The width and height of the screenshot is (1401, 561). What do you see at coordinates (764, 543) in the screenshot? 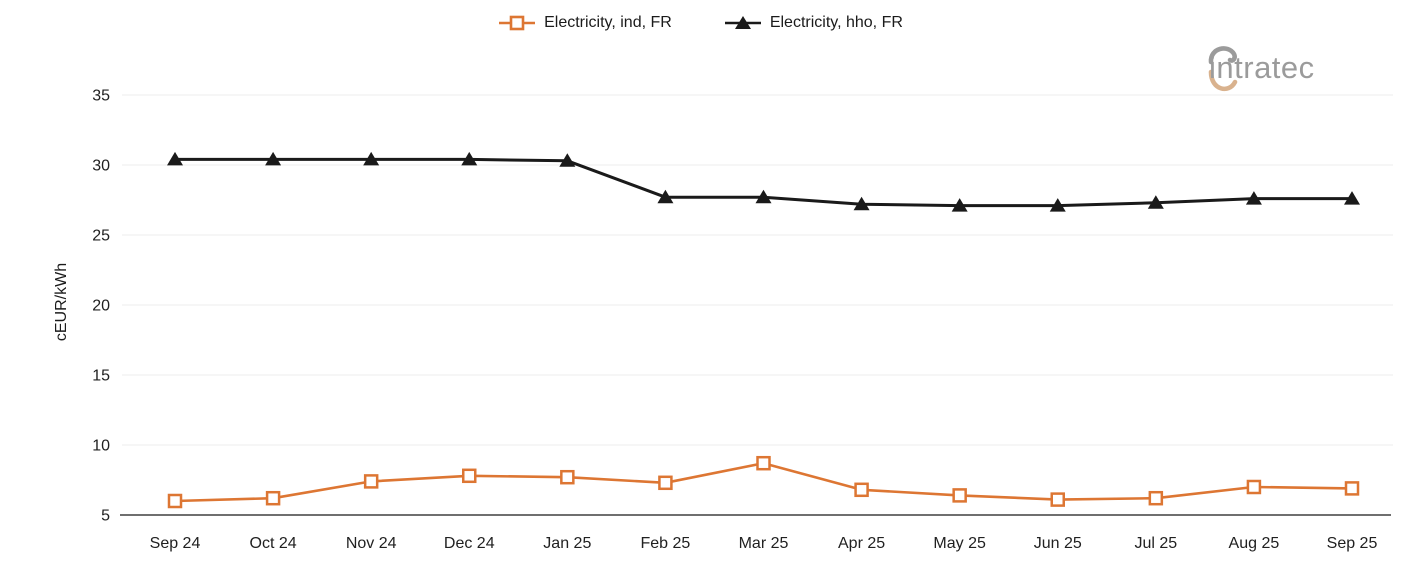
I see `x-tick-label: Mar 25` at bounding box center [764, 543].